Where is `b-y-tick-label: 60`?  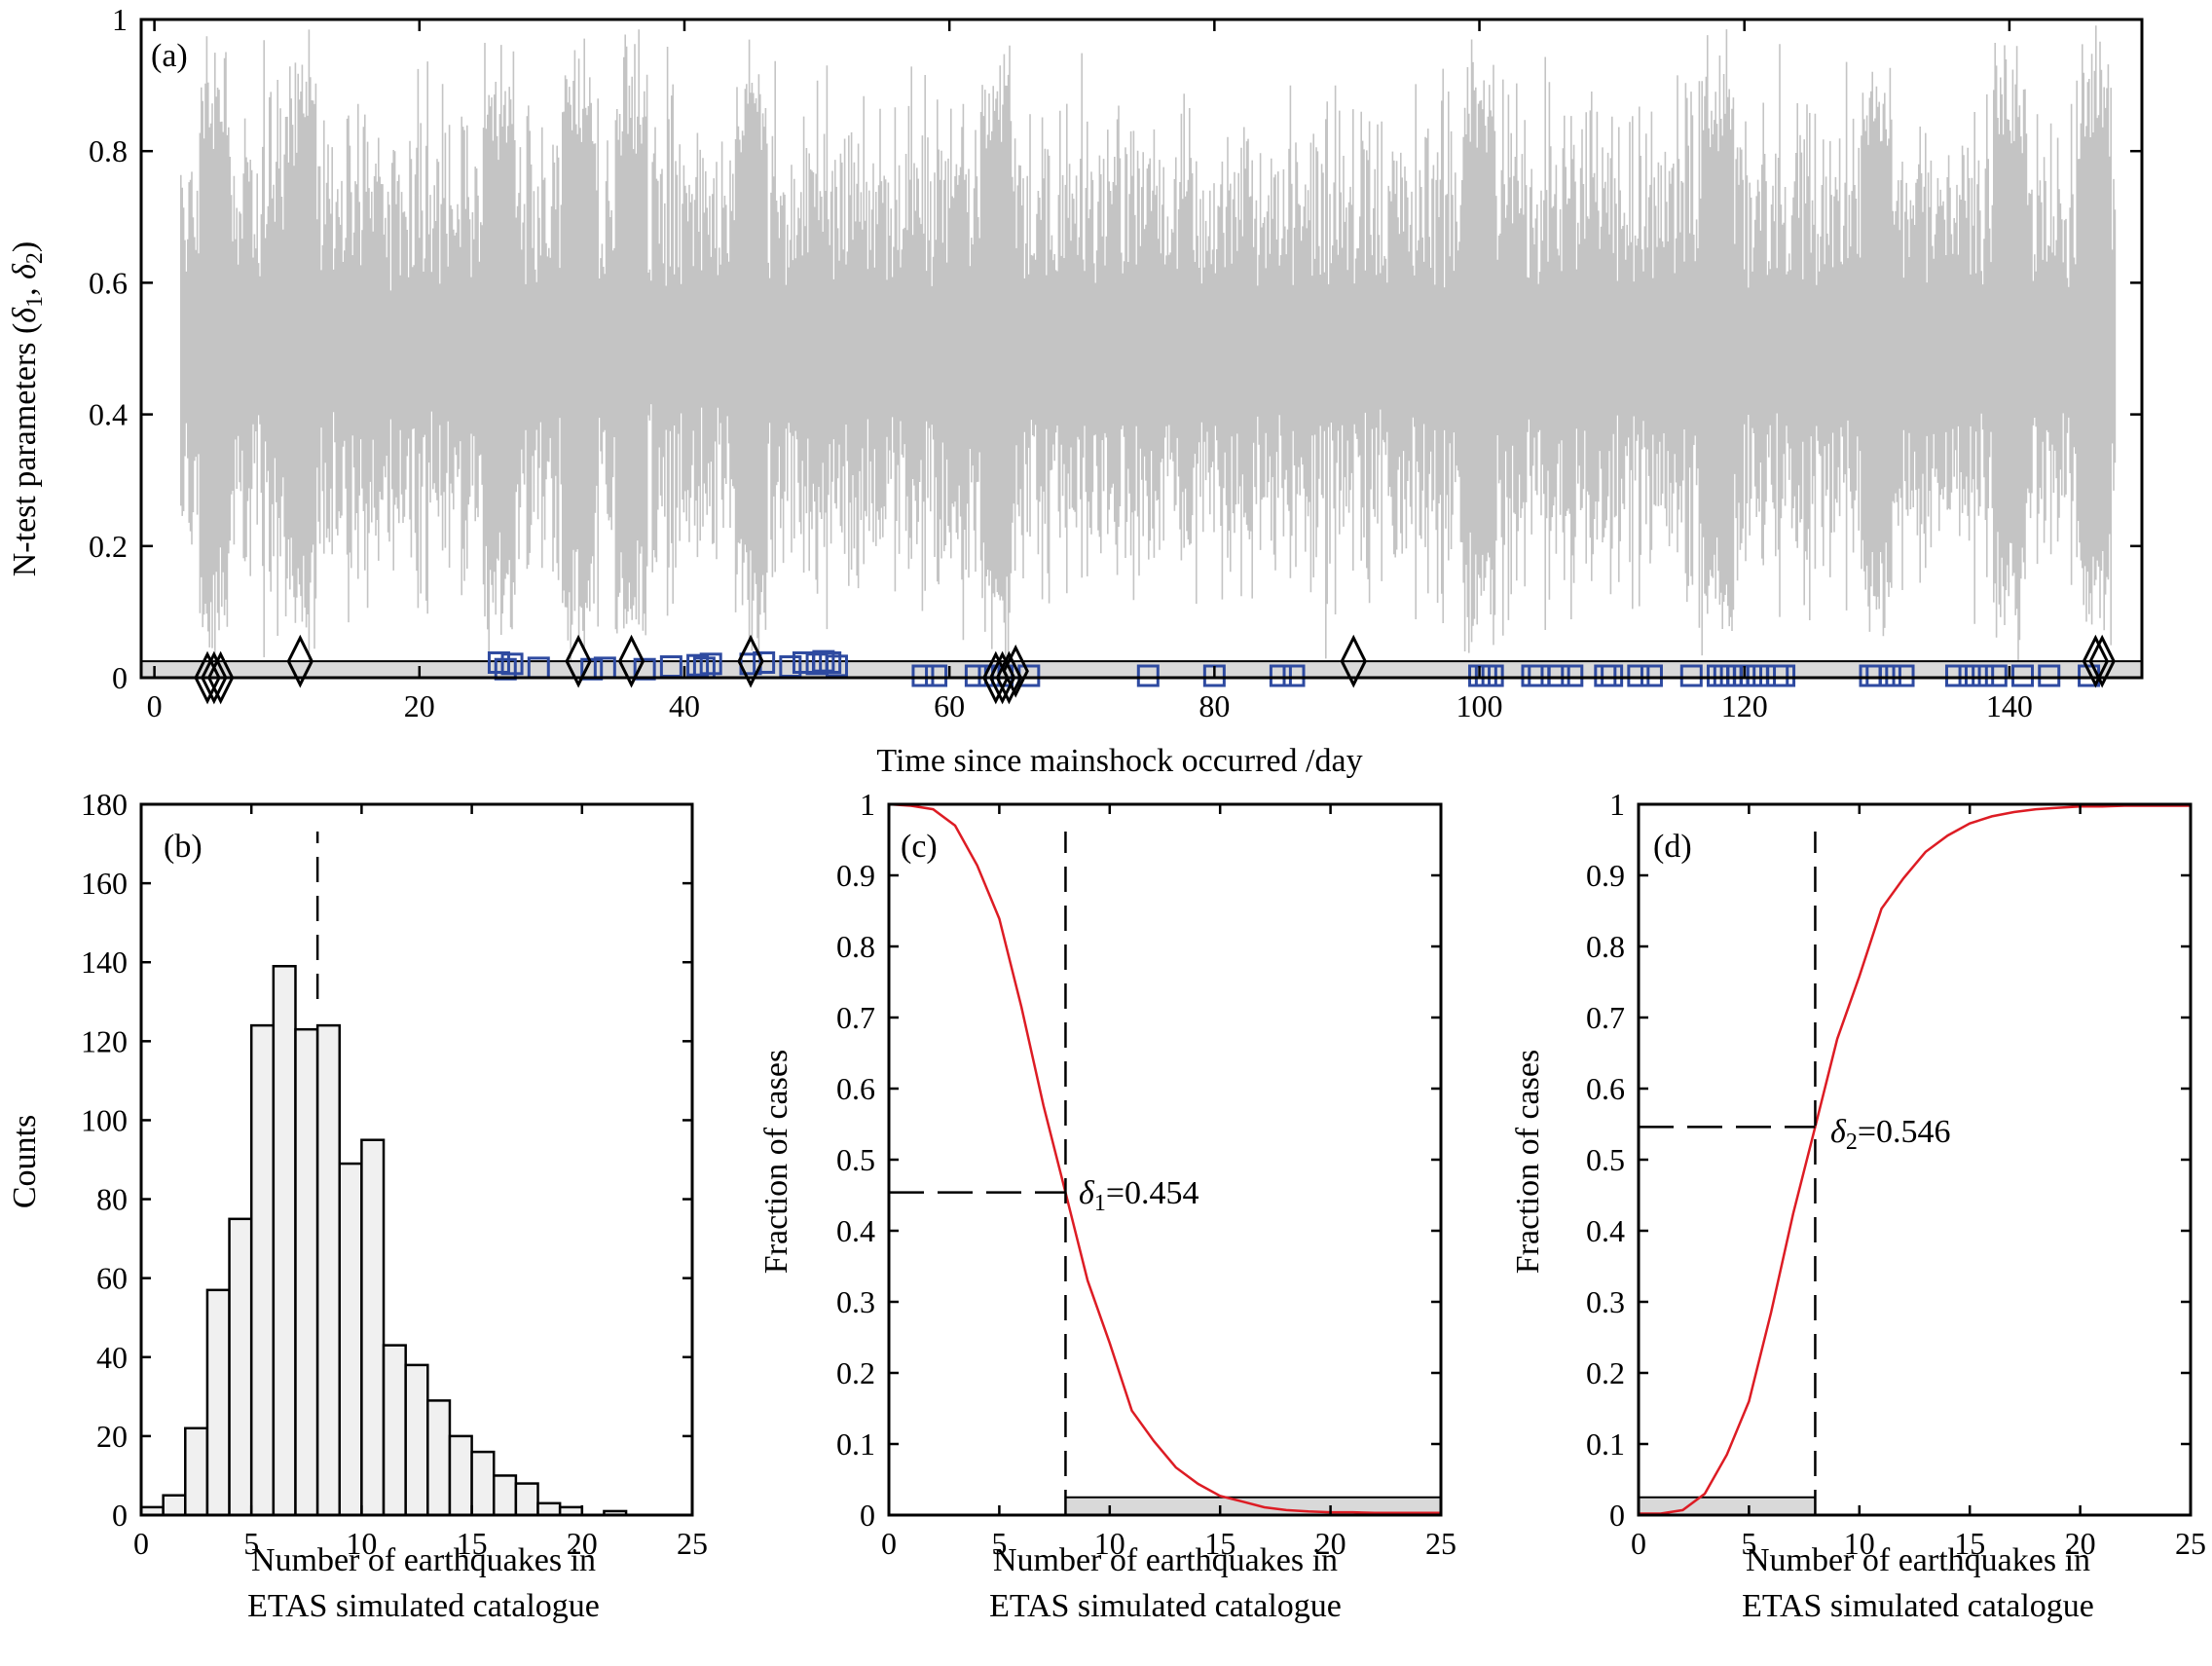 b-y-tick-label: 60 is located at coordinates (112, 1279).